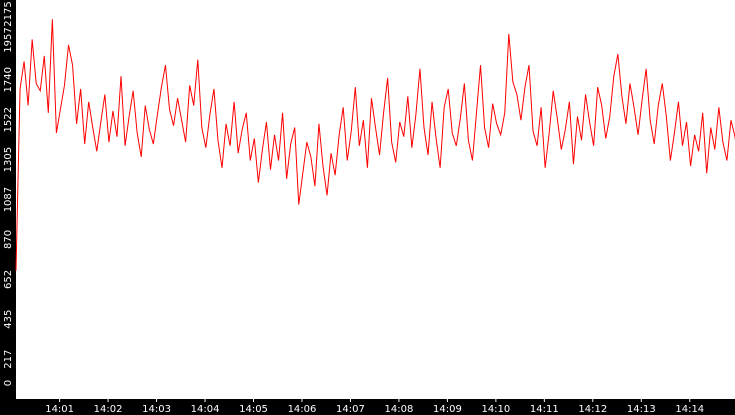 This screenshot has width=735, height=415. I want to click on x-tick-label: 14:07, so click(350, 409).